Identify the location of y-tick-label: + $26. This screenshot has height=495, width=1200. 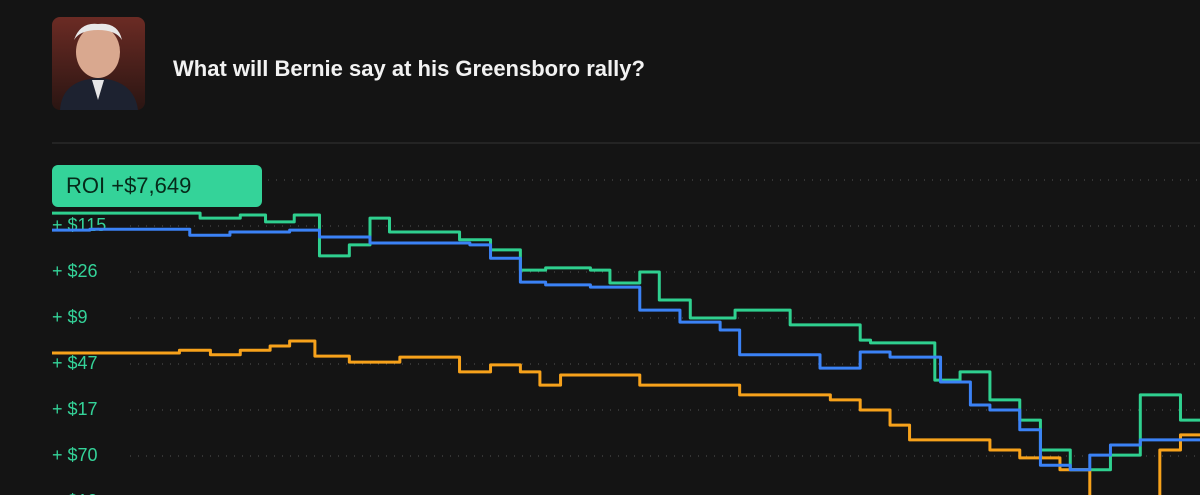
(75, 271).